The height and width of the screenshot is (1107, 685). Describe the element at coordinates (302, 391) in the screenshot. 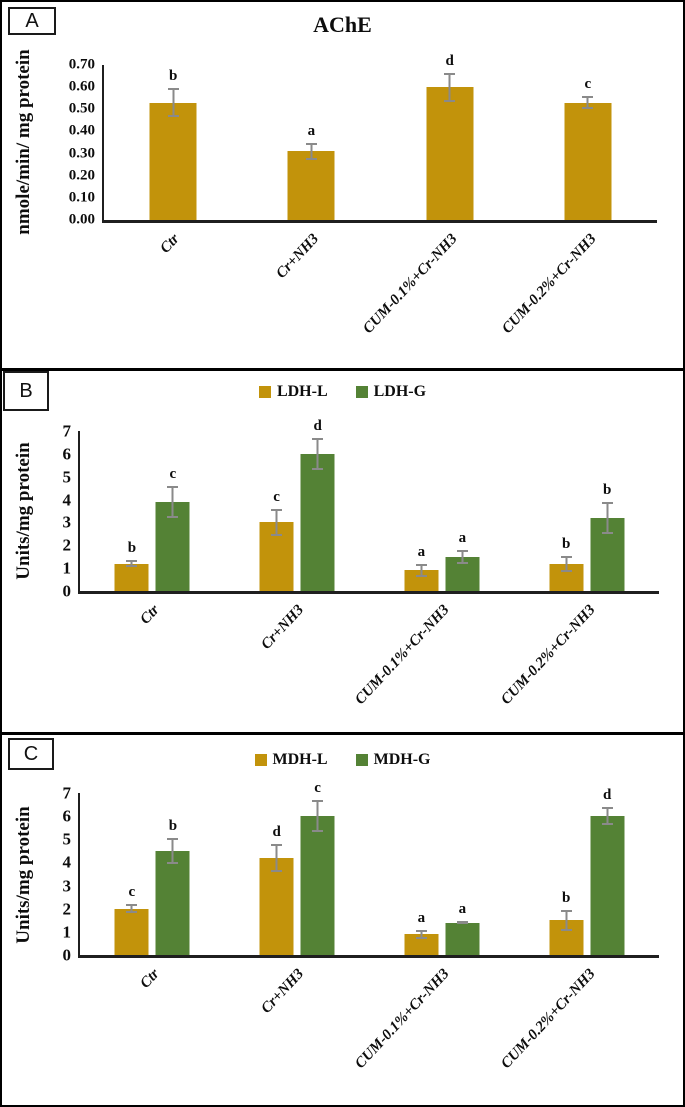

I see `legend-label: LDH-L` at that location.